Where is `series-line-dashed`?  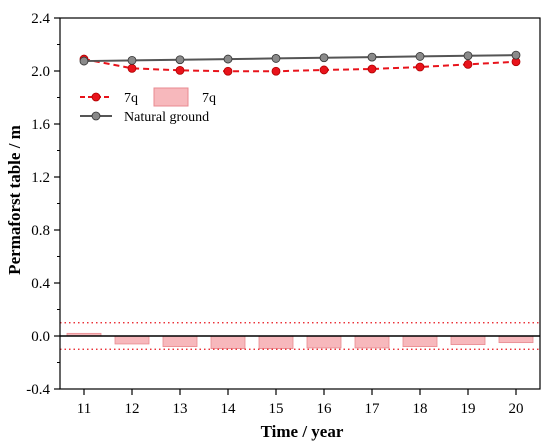
series-line-dashed is located at coordinates (300, 65).